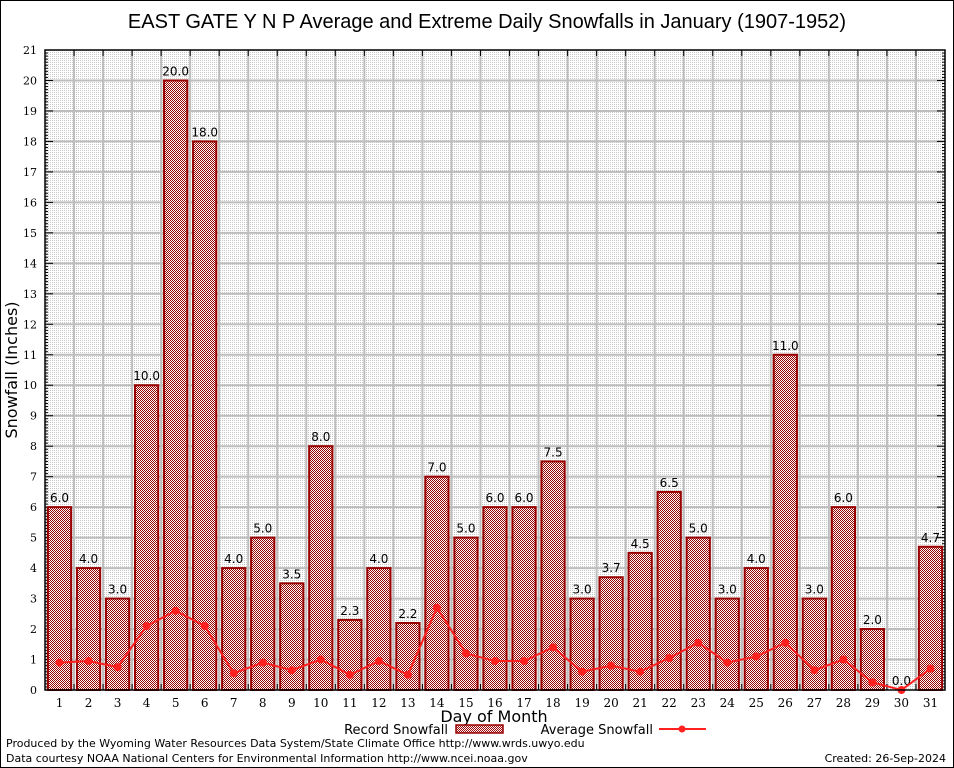 The width and height of the screenshot is (954, 768). What do you see at coordinates (494, 703) in the screenshot?
I see `x-tick-label: 16` at bounding box center [494, 703].